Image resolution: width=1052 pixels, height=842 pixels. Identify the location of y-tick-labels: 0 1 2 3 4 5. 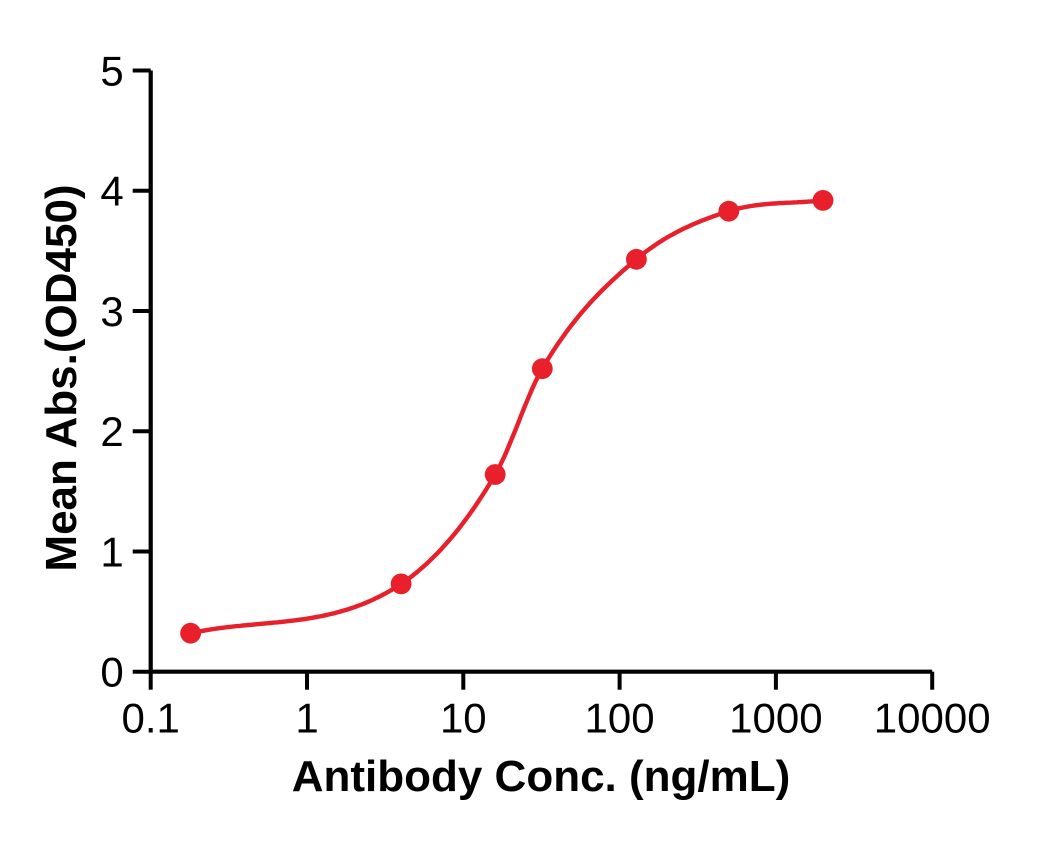
(111, 372).